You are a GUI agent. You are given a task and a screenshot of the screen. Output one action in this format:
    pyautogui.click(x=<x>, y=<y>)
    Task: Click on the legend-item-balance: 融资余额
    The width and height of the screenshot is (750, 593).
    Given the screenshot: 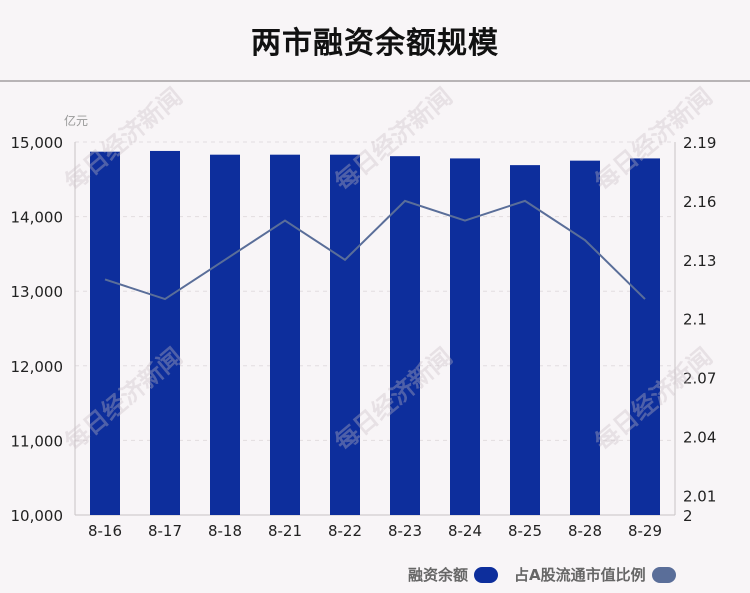 What is the action you would take?
    pyautogui.click(x=453, y=574)
    